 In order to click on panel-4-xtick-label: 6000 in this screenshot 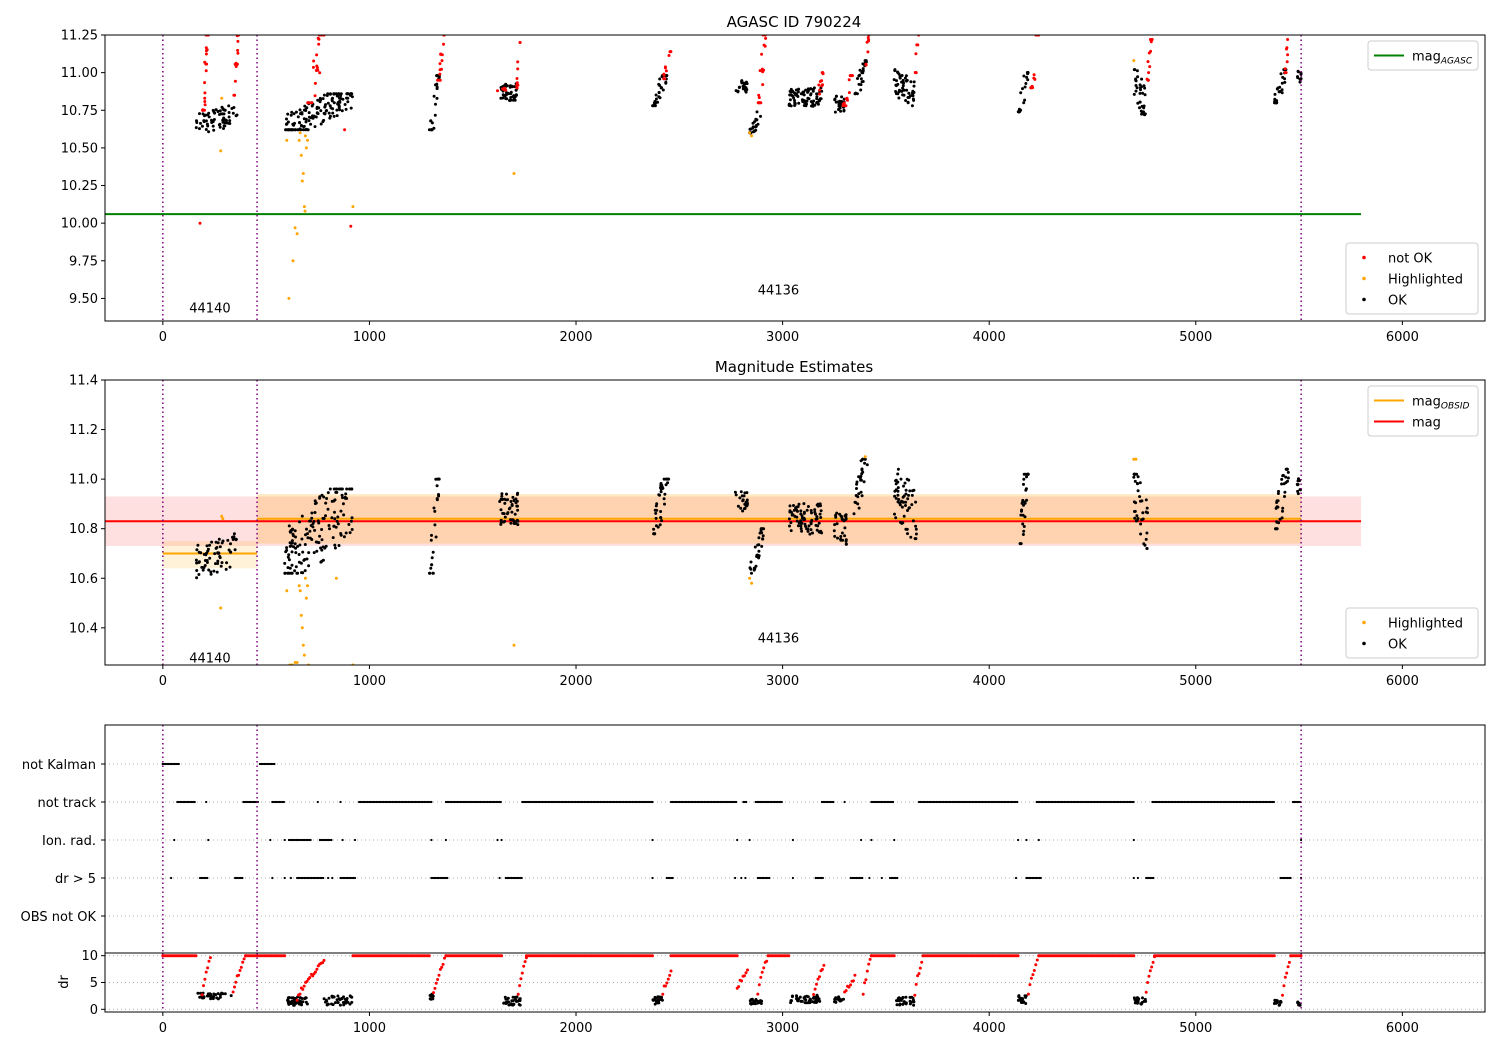, I will do `click(1402, 1028)`.